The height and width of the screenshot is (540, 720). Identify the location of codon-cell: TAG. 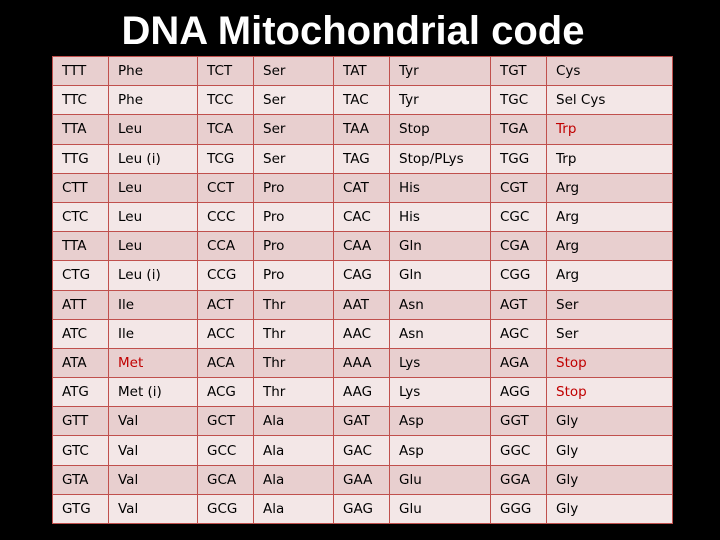
(361, 158).